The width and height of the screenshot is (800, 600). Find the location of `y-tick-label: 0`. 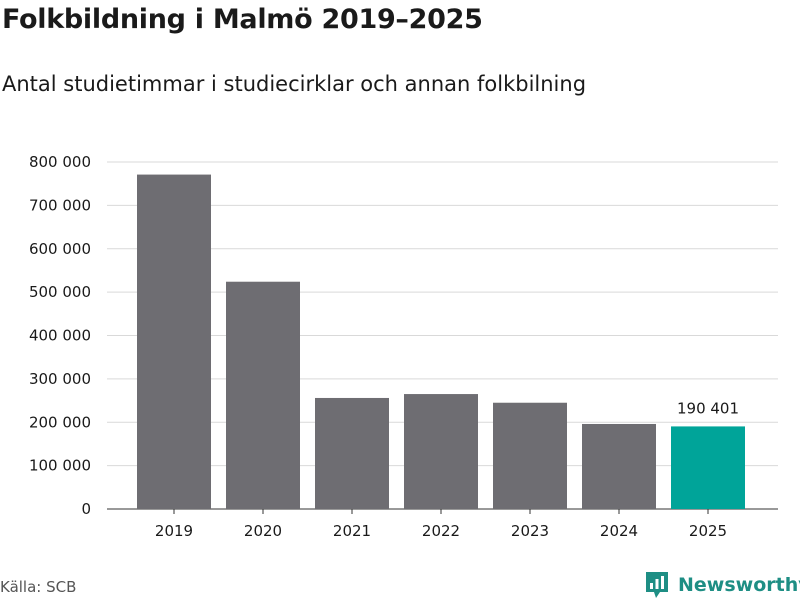

y-tick-label: 0 is located at coordinates (86, 509).